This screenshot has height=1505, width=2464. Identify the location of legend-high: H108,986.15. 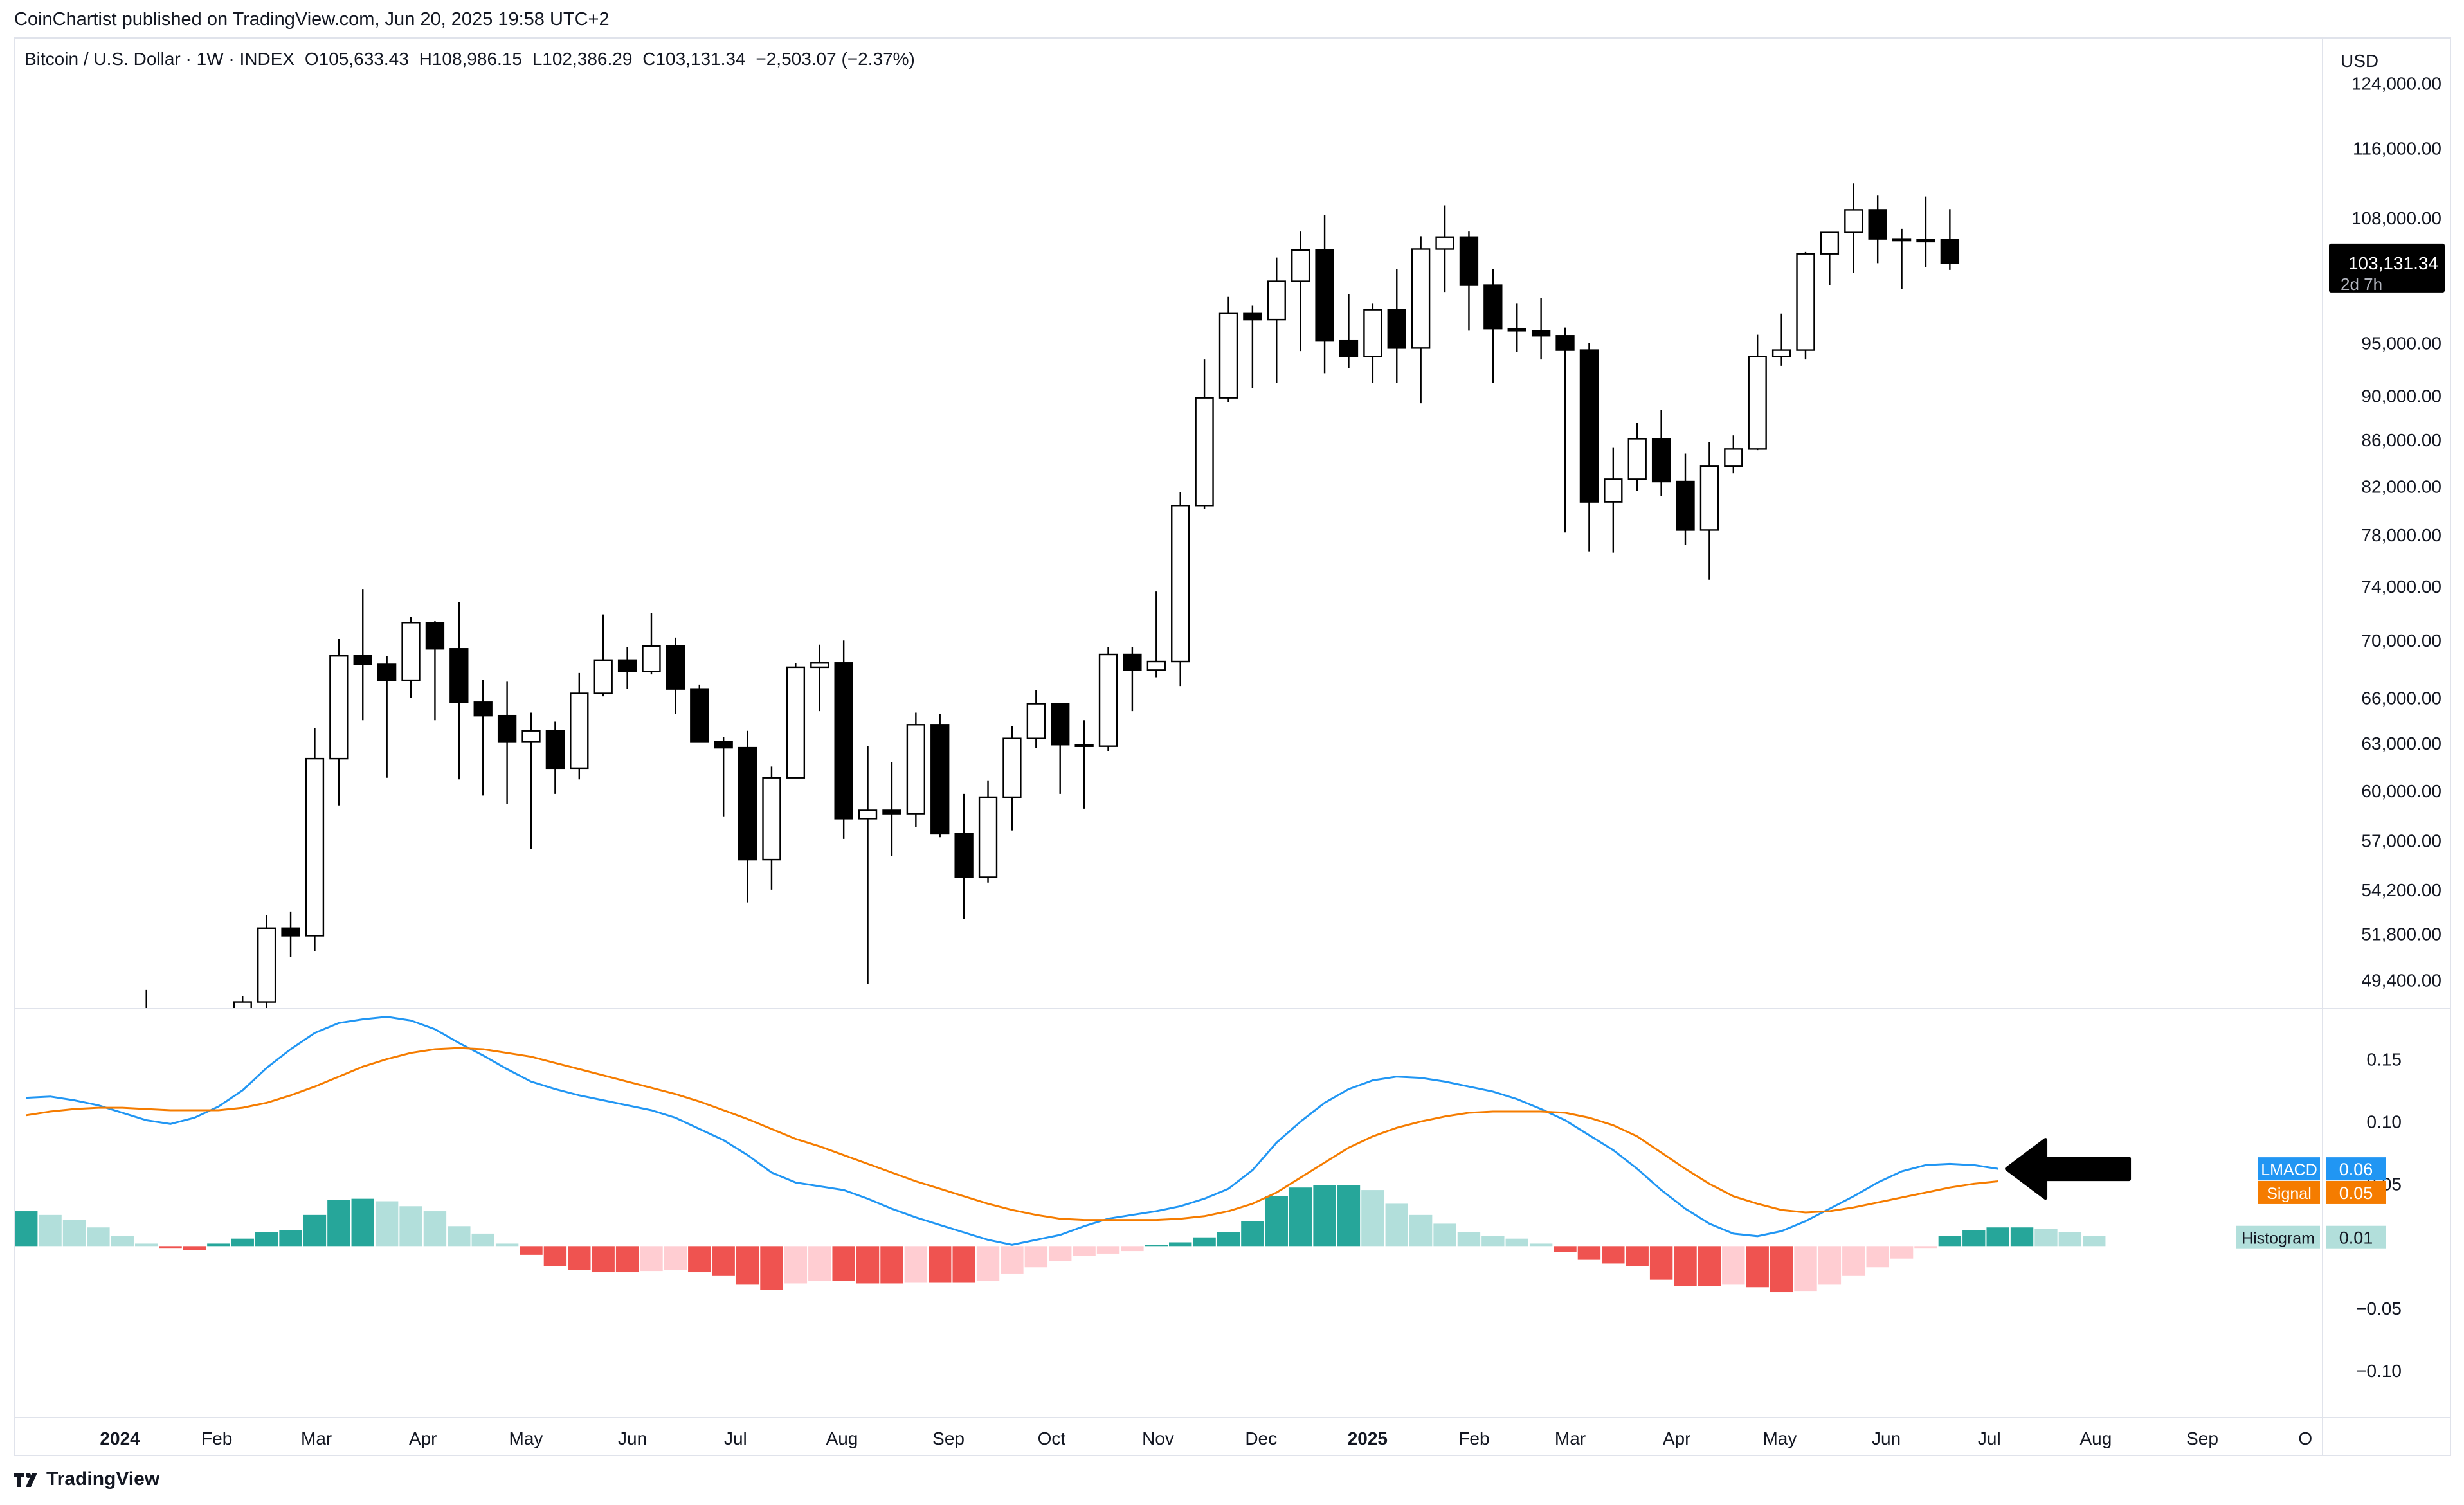
(470, 59).